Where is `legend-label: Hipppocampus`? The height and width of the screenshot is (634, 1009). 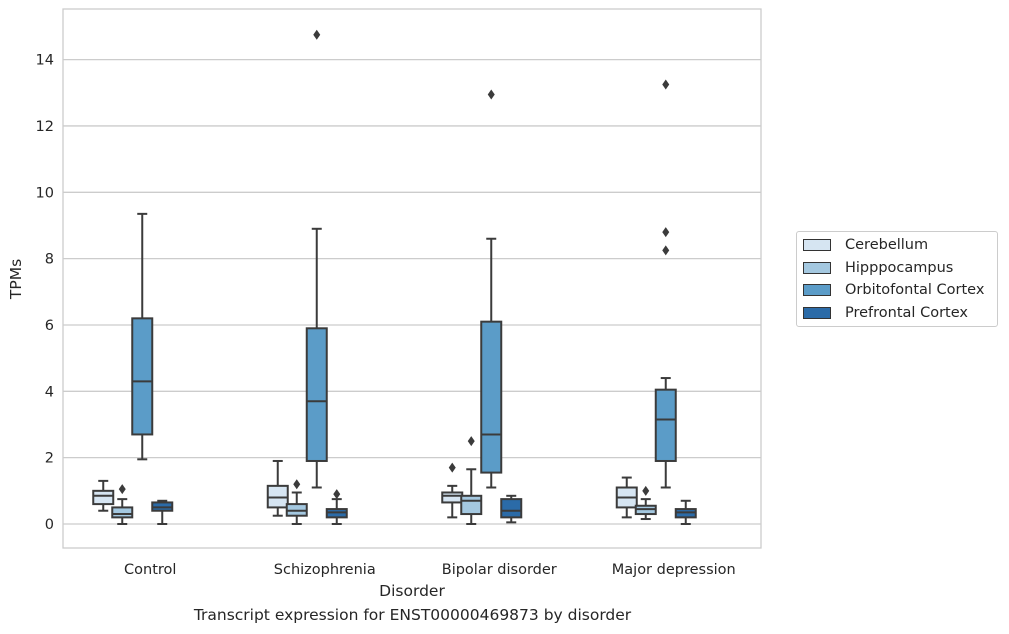
legend-label: Hipppocampus is located at coordinates (899, 268).